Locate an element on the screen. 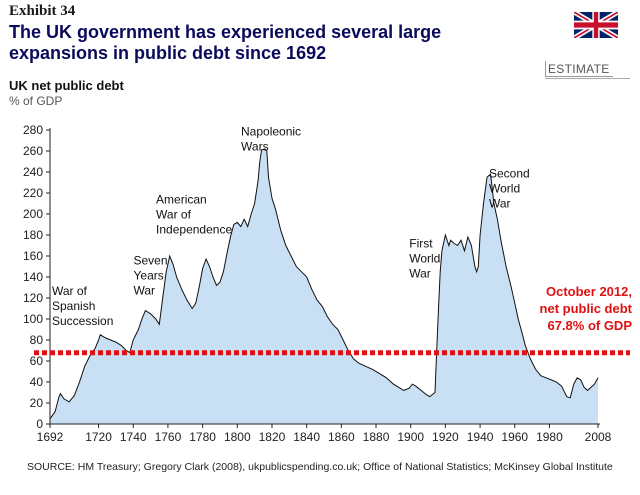 This screenshot has height=495, width=640. estimate-logo: ESTIMATE is located at coordinates (579, 69).